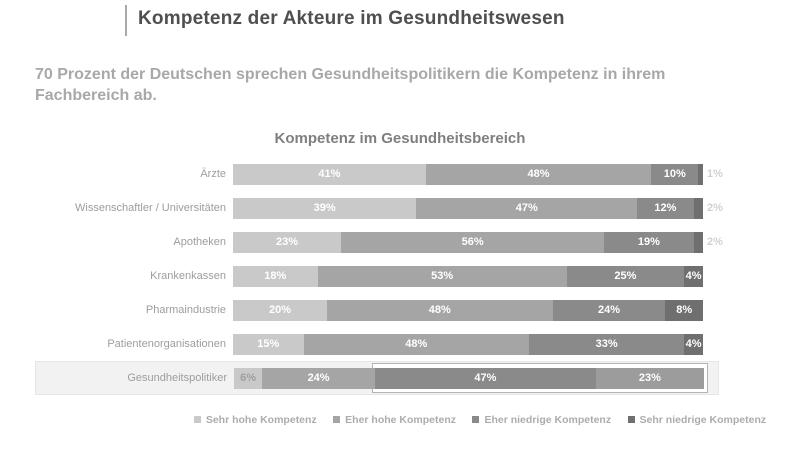 Image resolution: width=800 pixels, height=451 pixels. I want to click on legend-item: Sehr hohe Kompetenz, so click(255, 419).